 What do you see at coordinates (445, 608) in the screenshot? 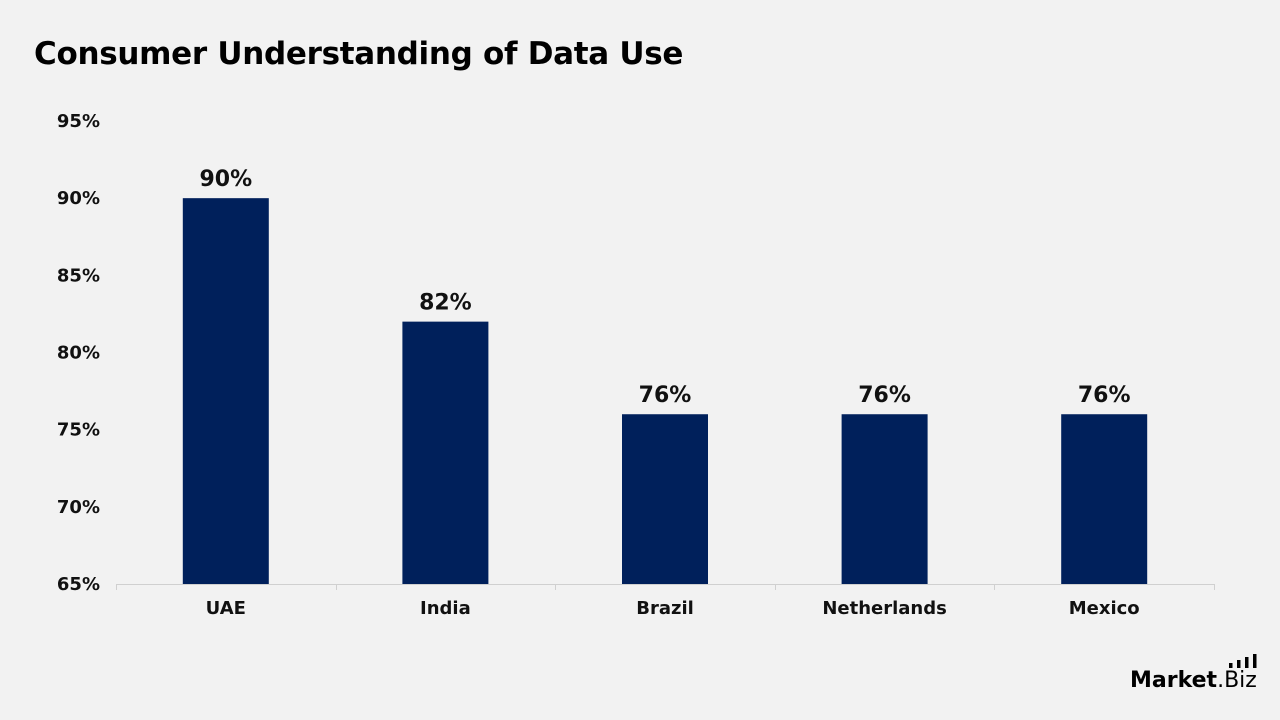
I see `x-tick-label: India` at bounding box center [445, 608].